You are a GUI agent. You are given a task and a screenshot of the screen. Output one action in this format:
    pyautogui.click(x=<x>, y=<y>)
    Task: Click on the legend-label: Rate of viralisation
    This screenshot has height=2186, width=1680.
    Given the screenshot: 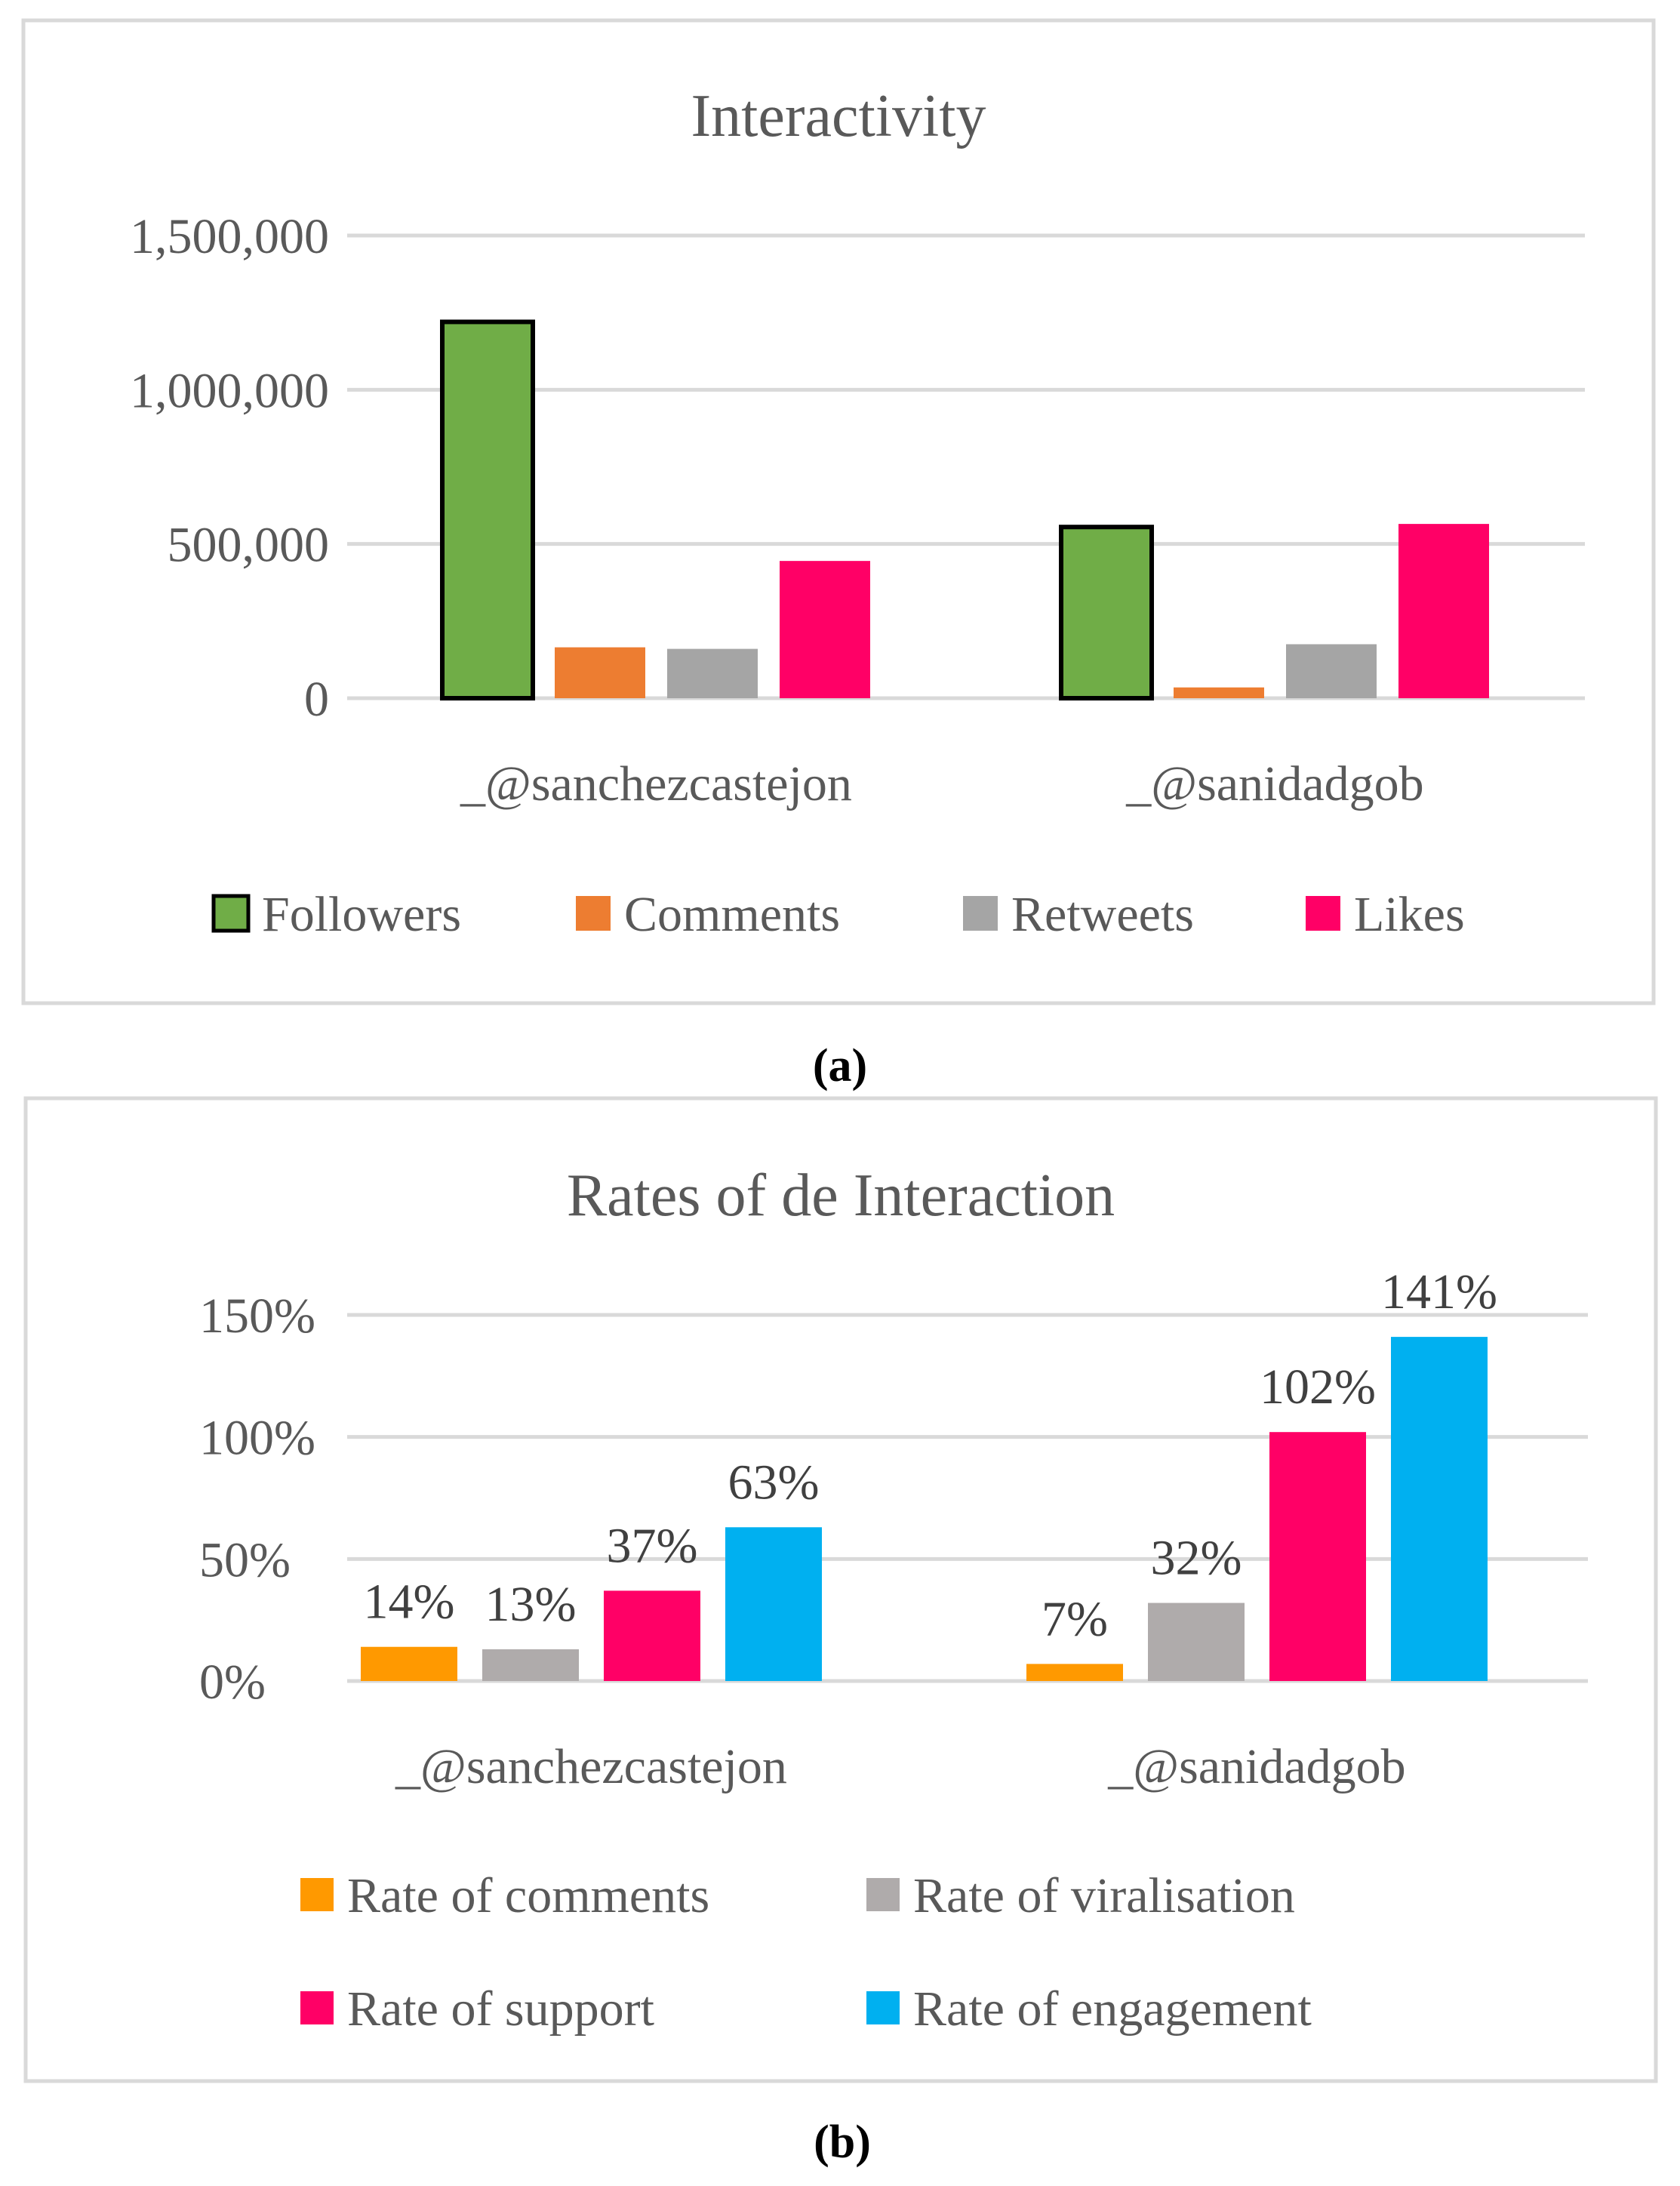 What is the action you would take?
    pyautogui.click(x=1104, y=1895)
    